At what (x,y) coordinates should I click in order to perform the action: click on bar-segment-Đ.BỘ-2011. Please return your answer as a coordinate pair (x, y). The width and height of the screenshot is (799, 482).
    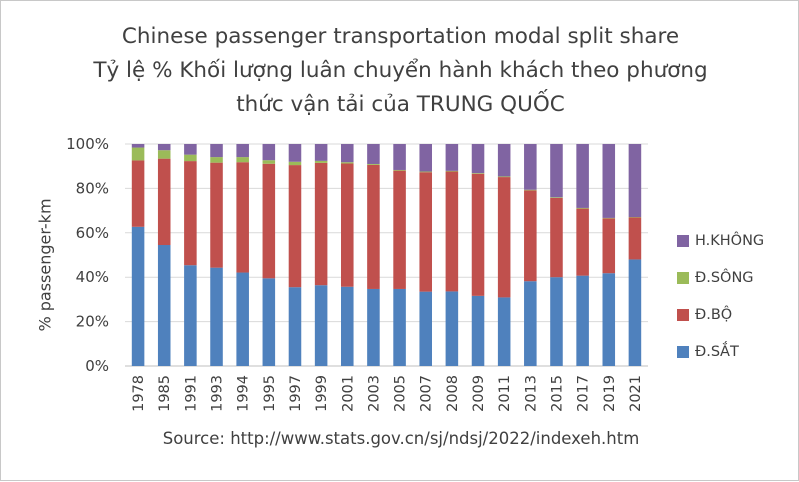
    Looking at the image, I should click on (504, 237).